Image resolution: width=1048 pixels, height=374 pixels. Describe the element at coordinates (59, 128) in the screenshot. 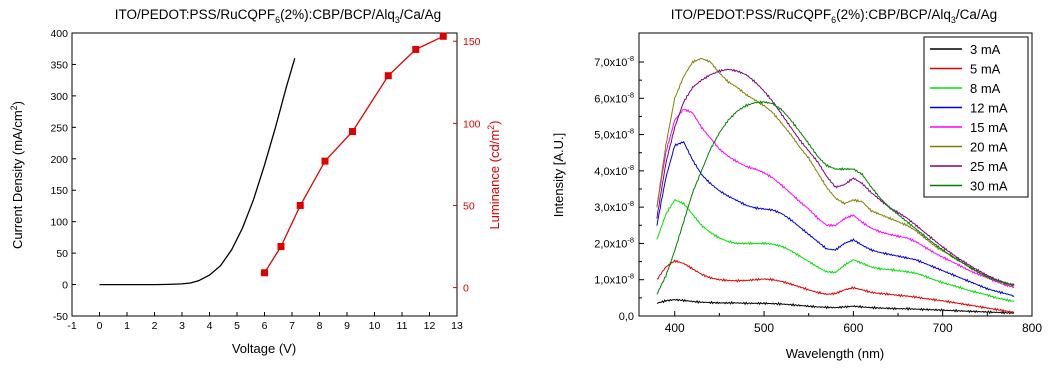

I see `y-tick-label: 250` at that location.